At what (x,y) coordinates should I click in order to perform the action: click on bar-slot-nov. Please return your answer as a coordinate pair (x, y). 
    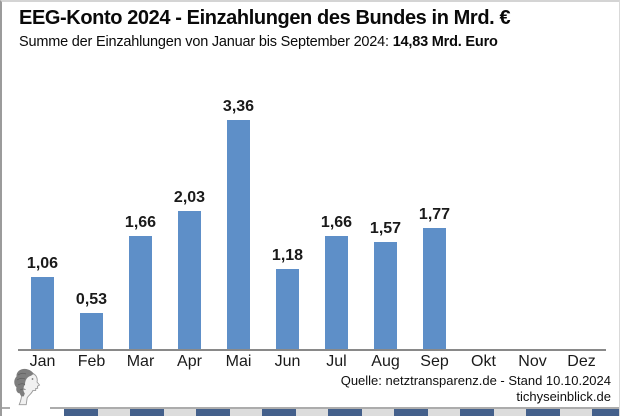
    Looking at the image, I should click on (532, 223).